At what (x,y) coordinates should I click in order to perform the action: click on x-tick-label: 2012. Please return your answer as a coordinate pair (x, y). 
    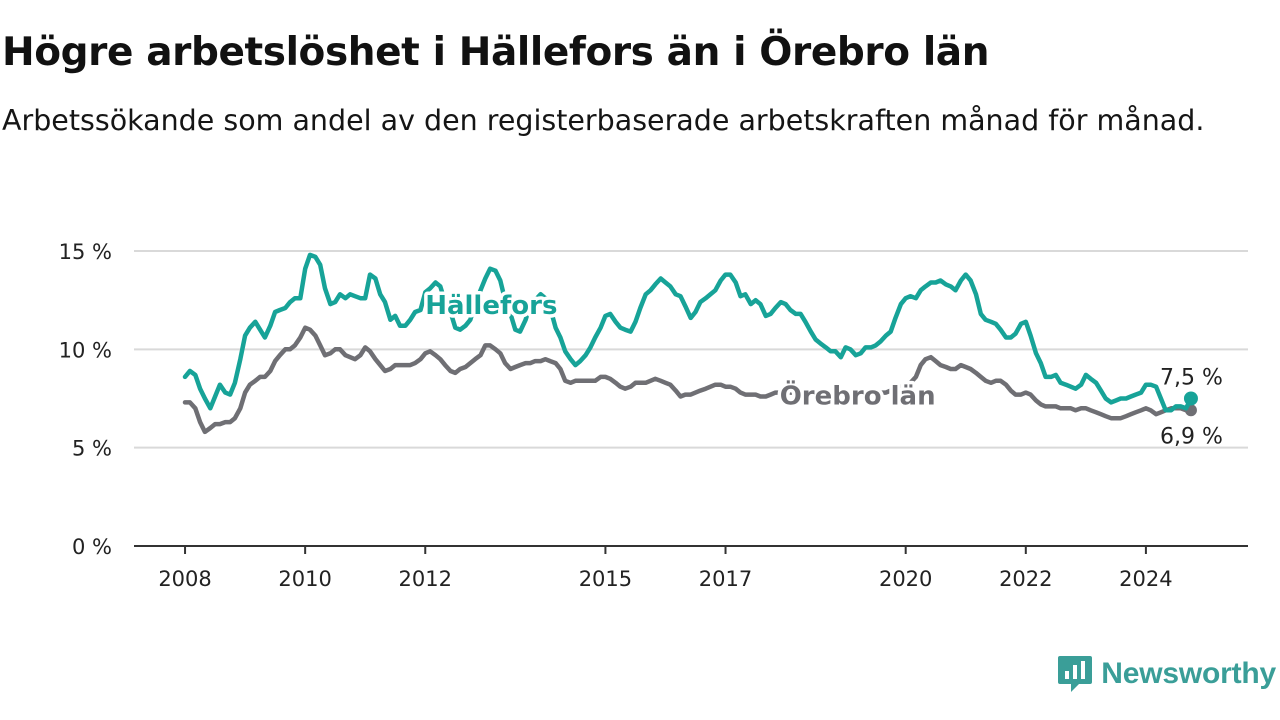
    Looking at the image, I should click on (425, 579).